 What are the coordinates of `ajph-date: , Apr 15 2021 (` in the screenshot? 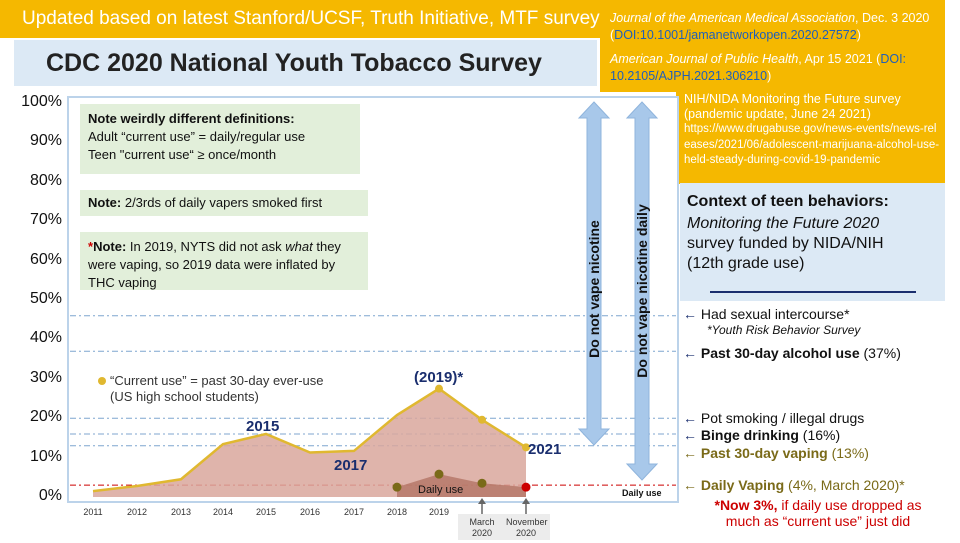 It's located at (839, 59).